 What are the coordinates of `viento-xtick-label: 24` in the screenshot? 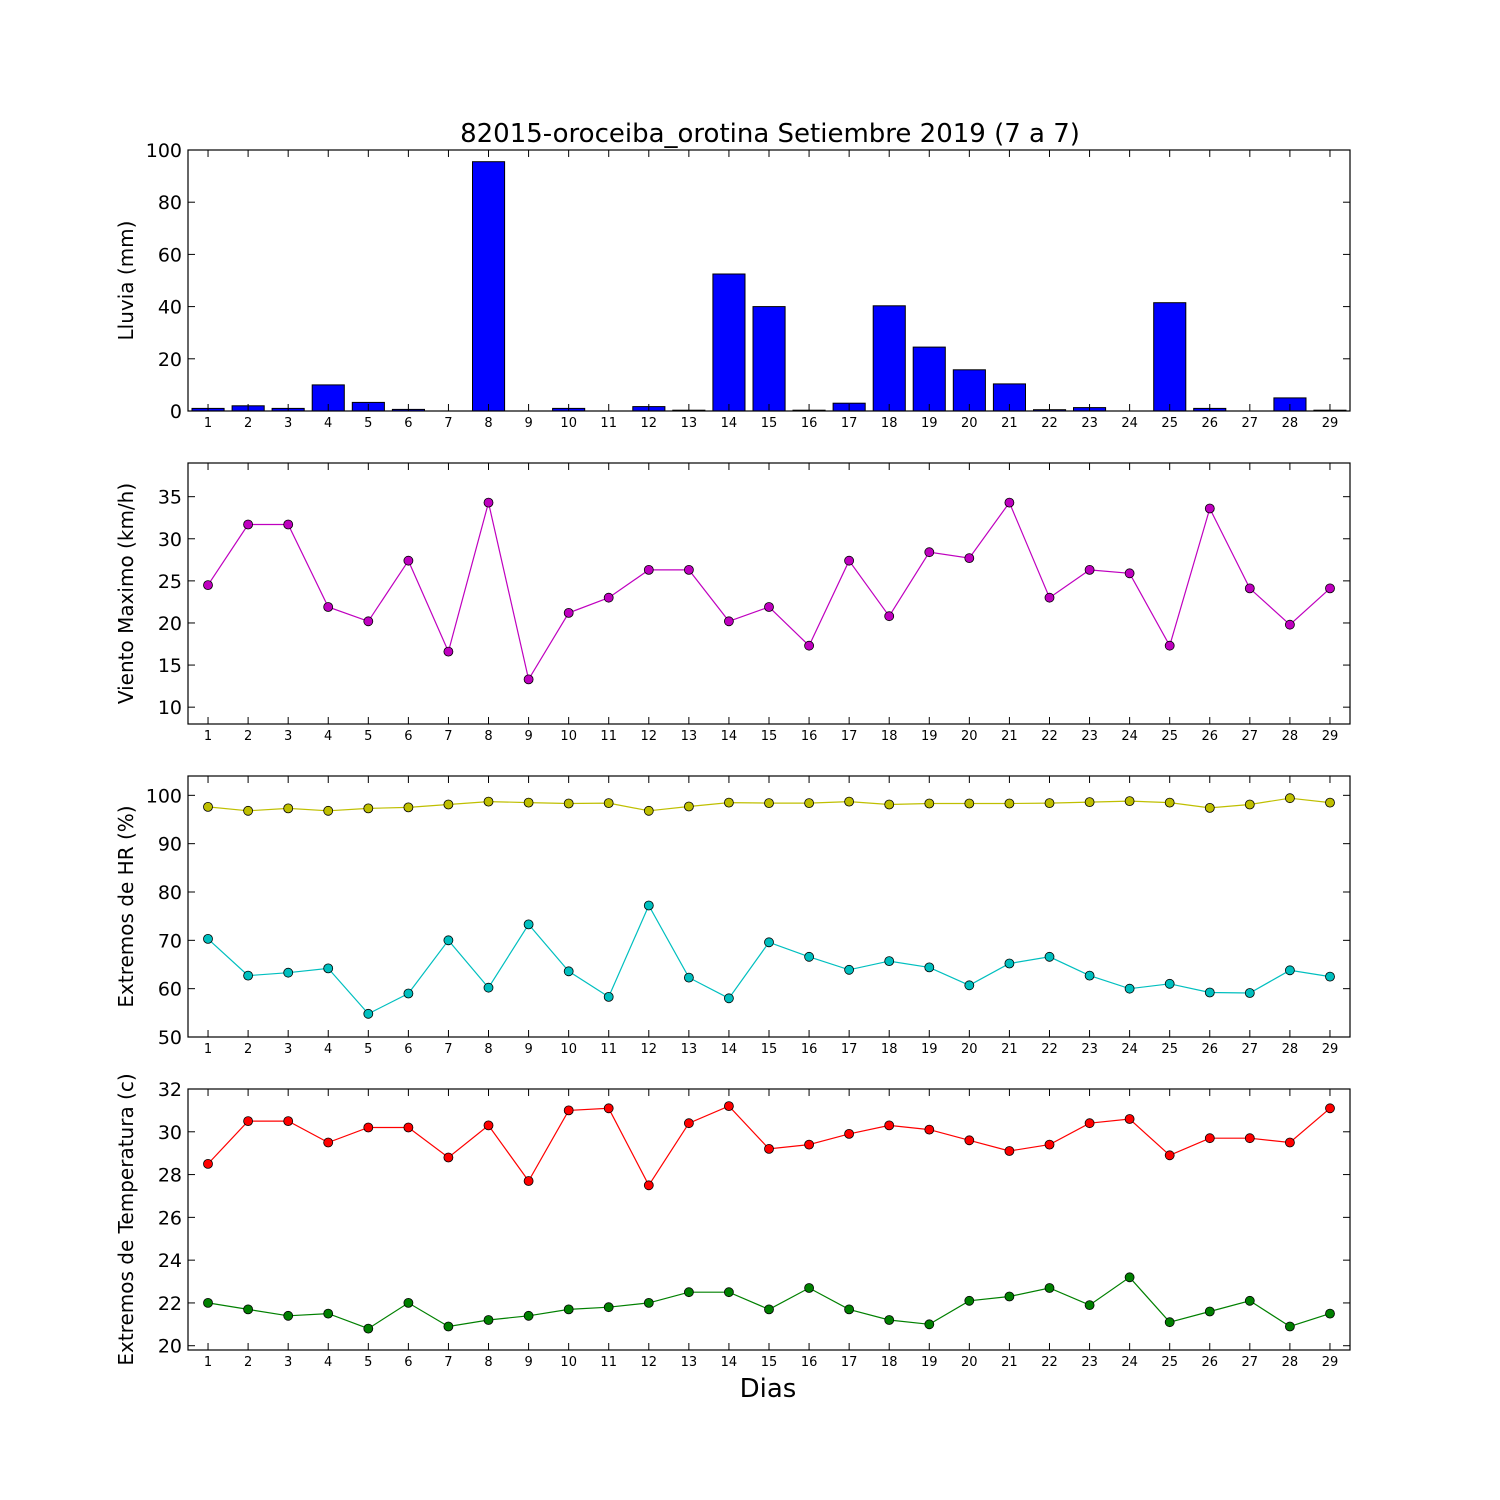 It's located at (1129, 736).